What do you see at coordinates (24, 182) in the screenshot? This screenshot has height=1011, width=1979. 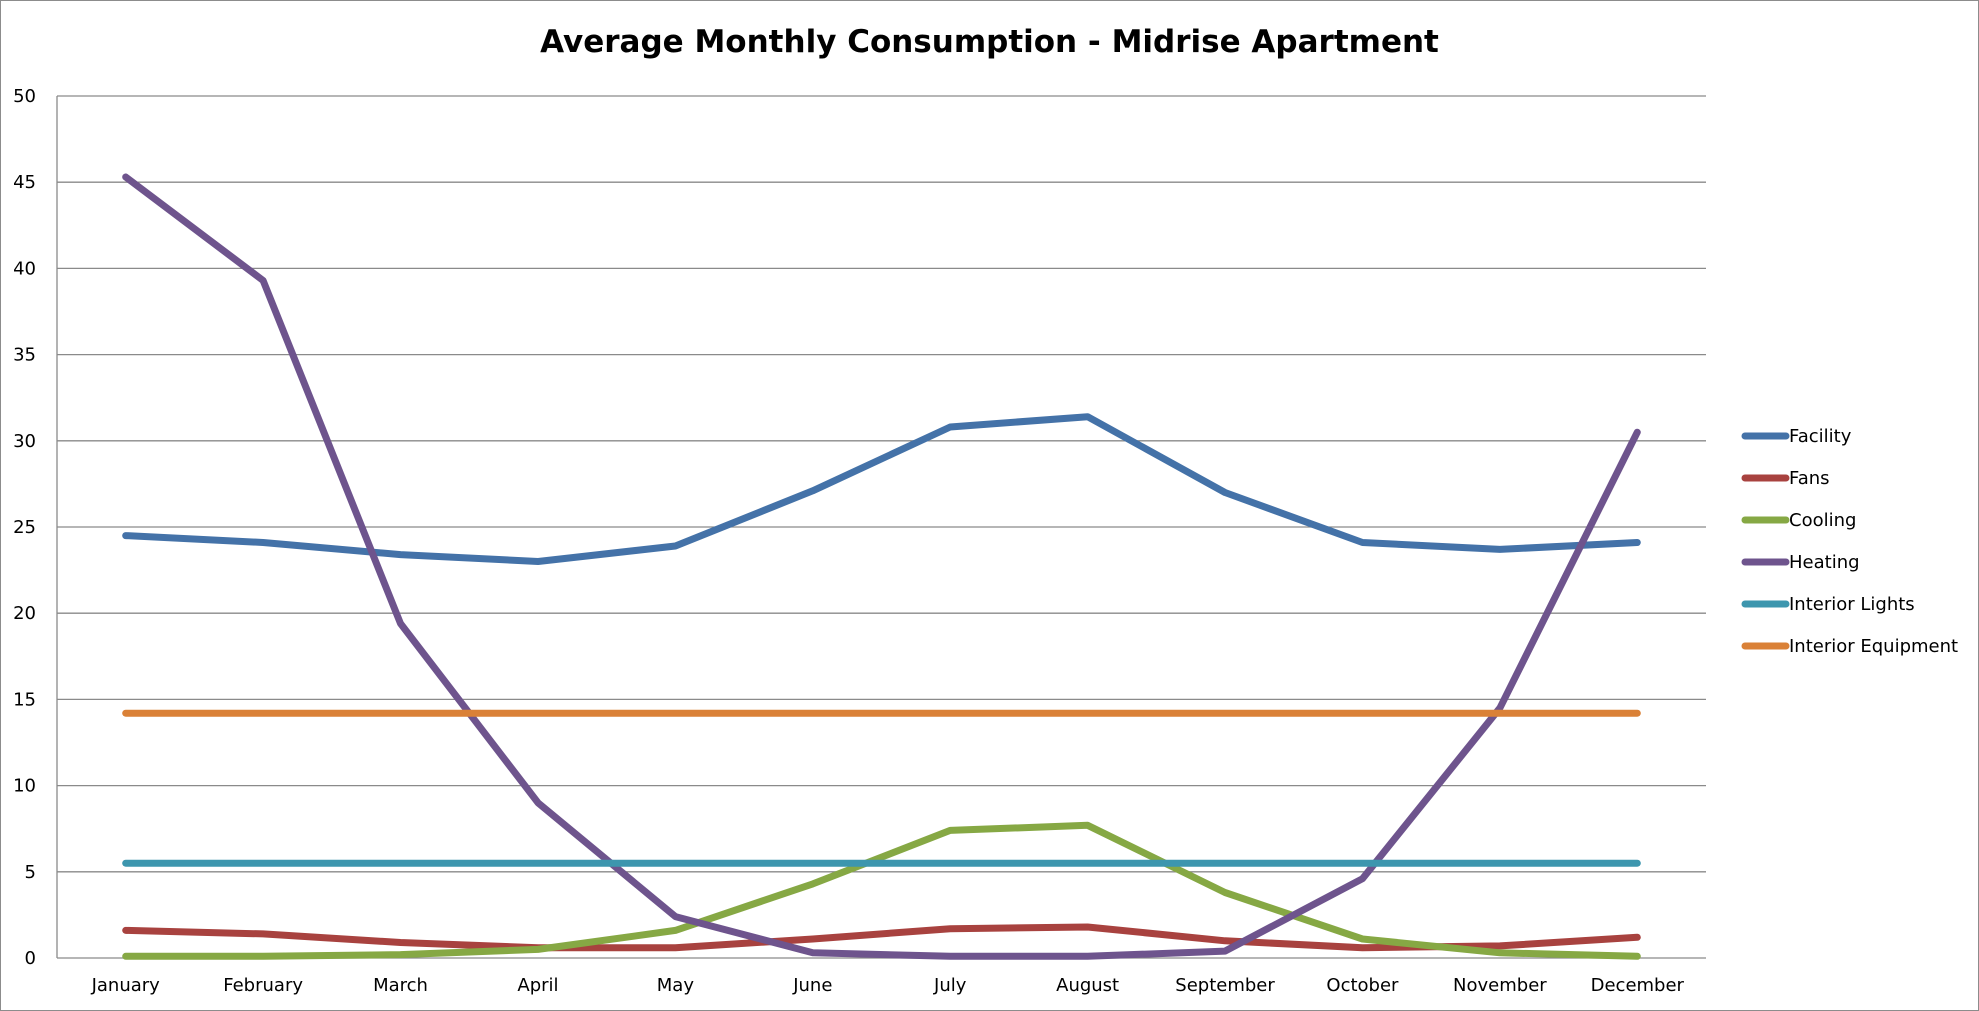 I see `y-tick-label: 45` at bounding box center [24, 182].